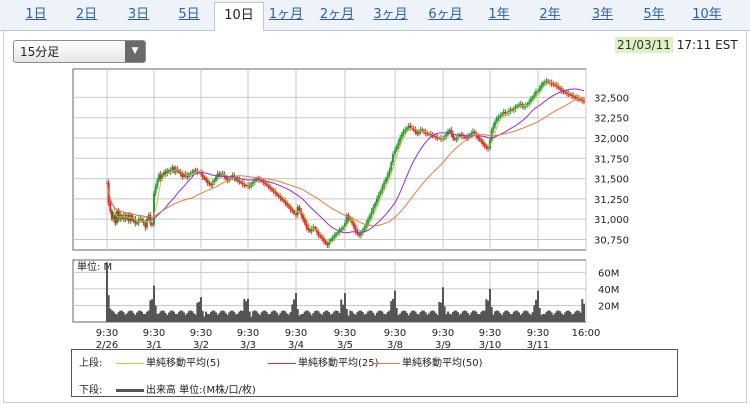 The width and height of the screenshot is (750, 404). I want to click on x-tick-date: 3/10, so click(490, 345).